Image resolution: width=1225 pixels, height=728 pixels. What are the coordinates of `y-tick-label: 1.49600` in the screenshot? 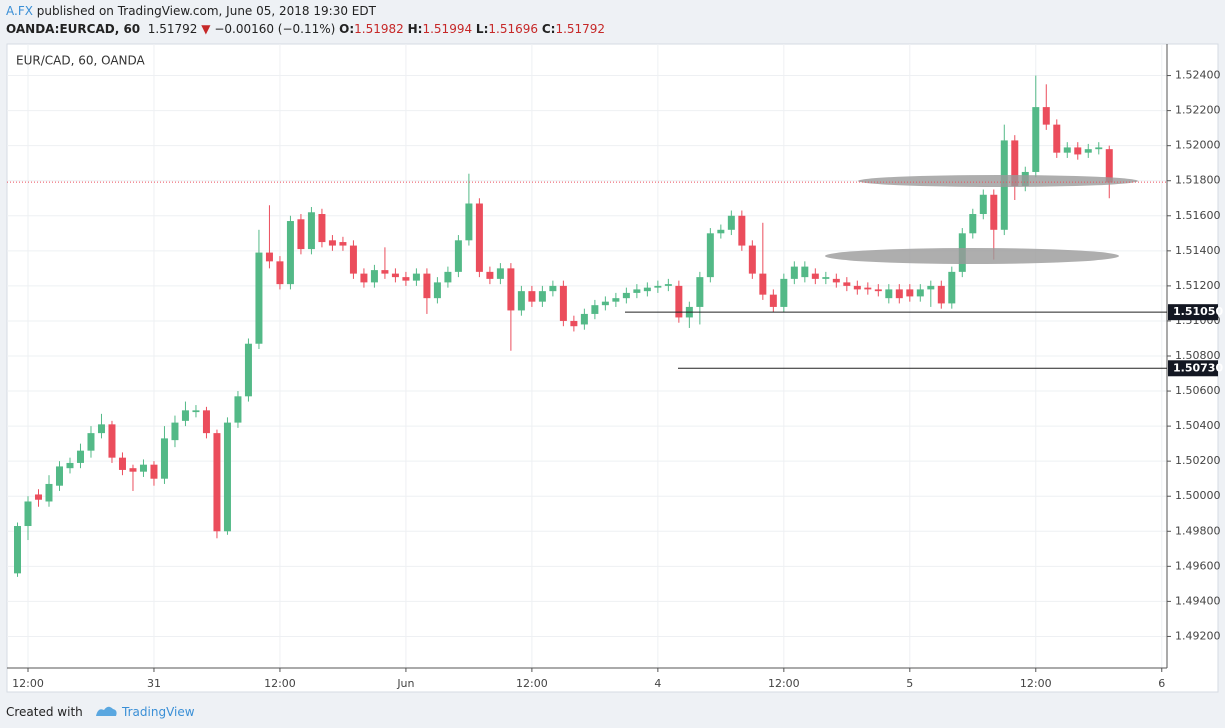 It's located at (1198, 565).